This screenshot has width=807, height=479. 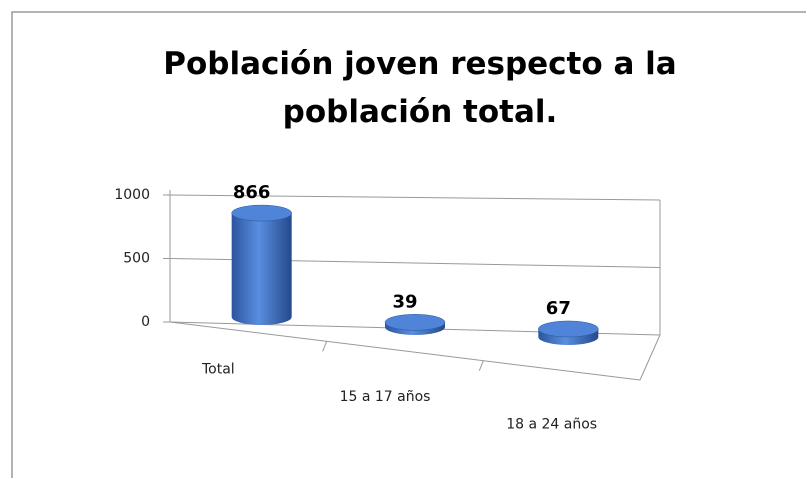 I want to click on x-tick-label: 15 a 17 años, so click(x=385, y=397).